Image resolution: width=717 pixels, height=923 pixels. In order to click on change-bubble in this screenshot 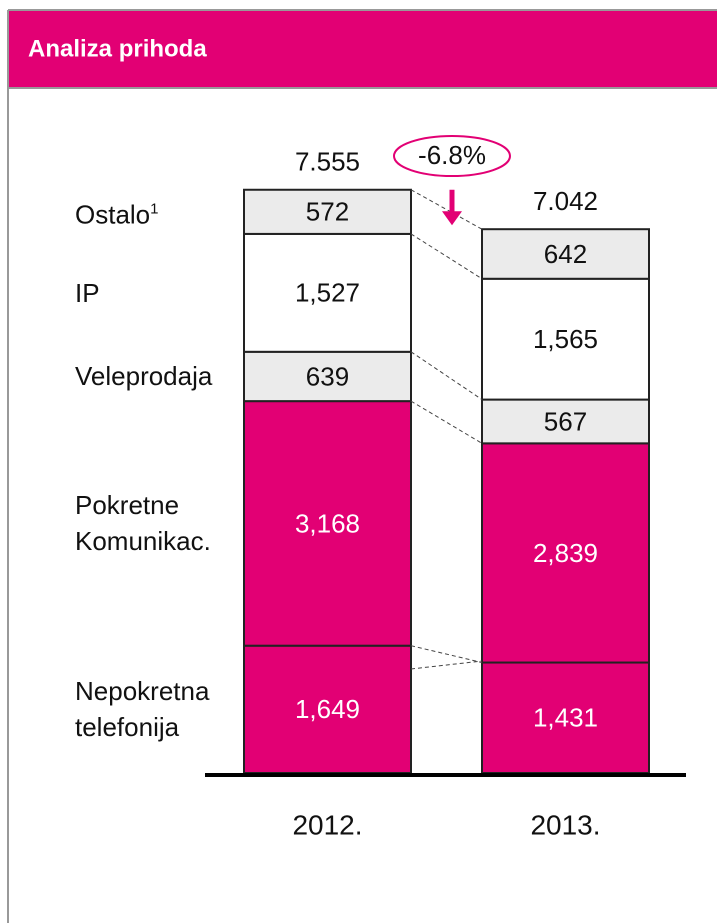, I will do `click(452, 156)`.